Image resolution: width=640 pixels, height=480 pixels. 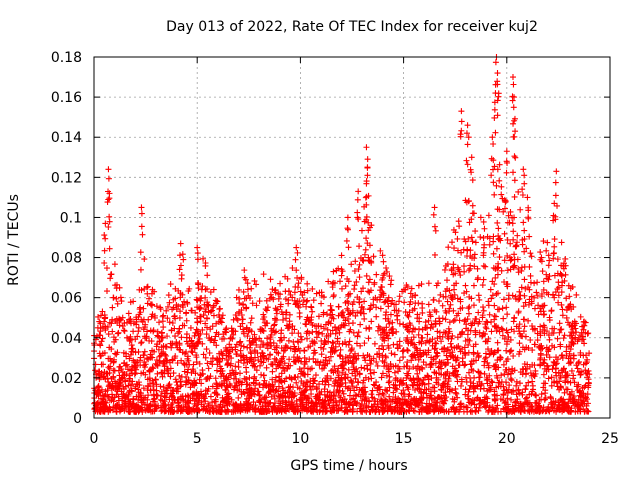 What do you see at coordinates (66, 98) in the screenshot?
I see `y-tick-label: 0.16` at bounding box center [66, 98].